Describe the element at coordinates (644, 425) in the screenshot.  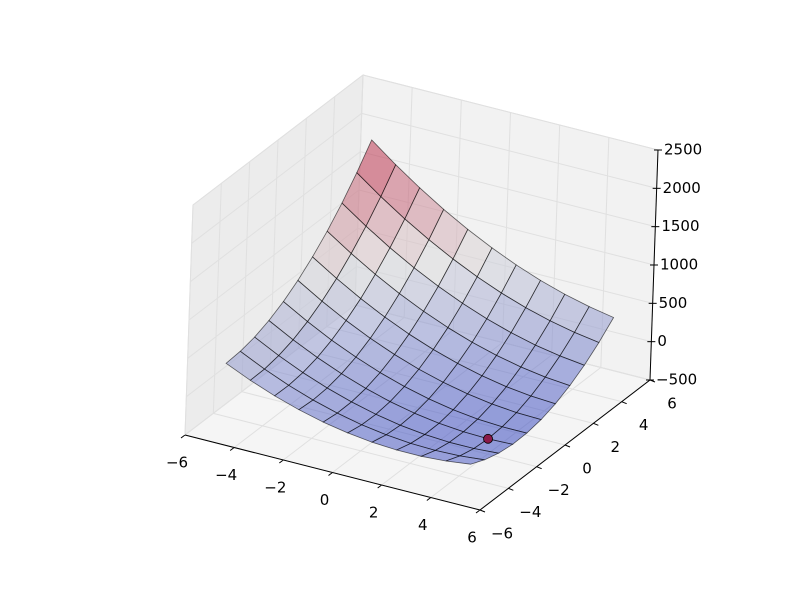
I see `y-tick-label: 4` at that location.